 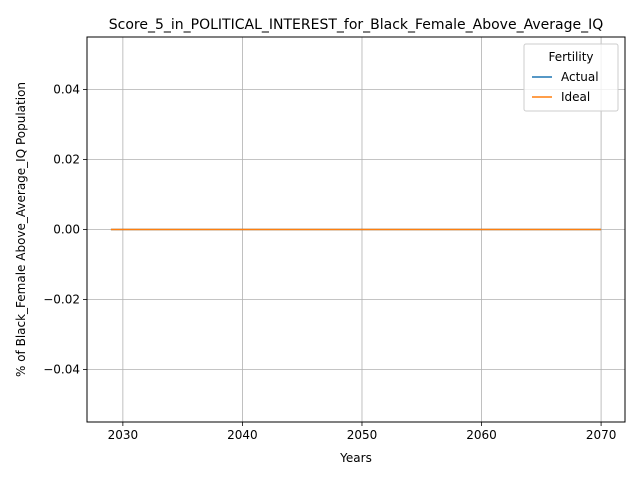 What do you see at coordinates (66, 90) in the screenshot?
I see `y-tick-label: 0.04` at bounding box center [66, 90].